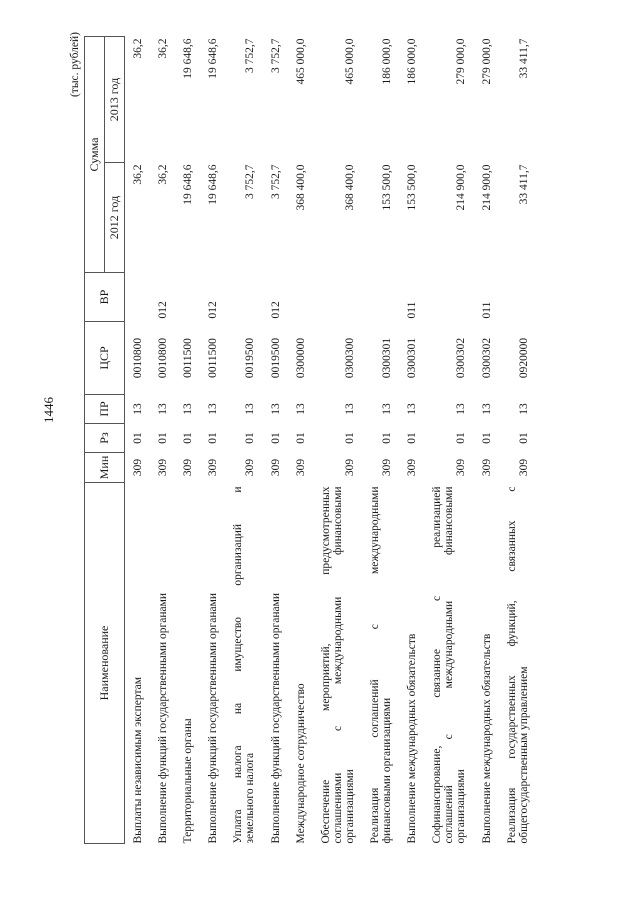  I want to click on row-name-line: Обеспечение мероприятий, предусмотренных, so click(325, 665).